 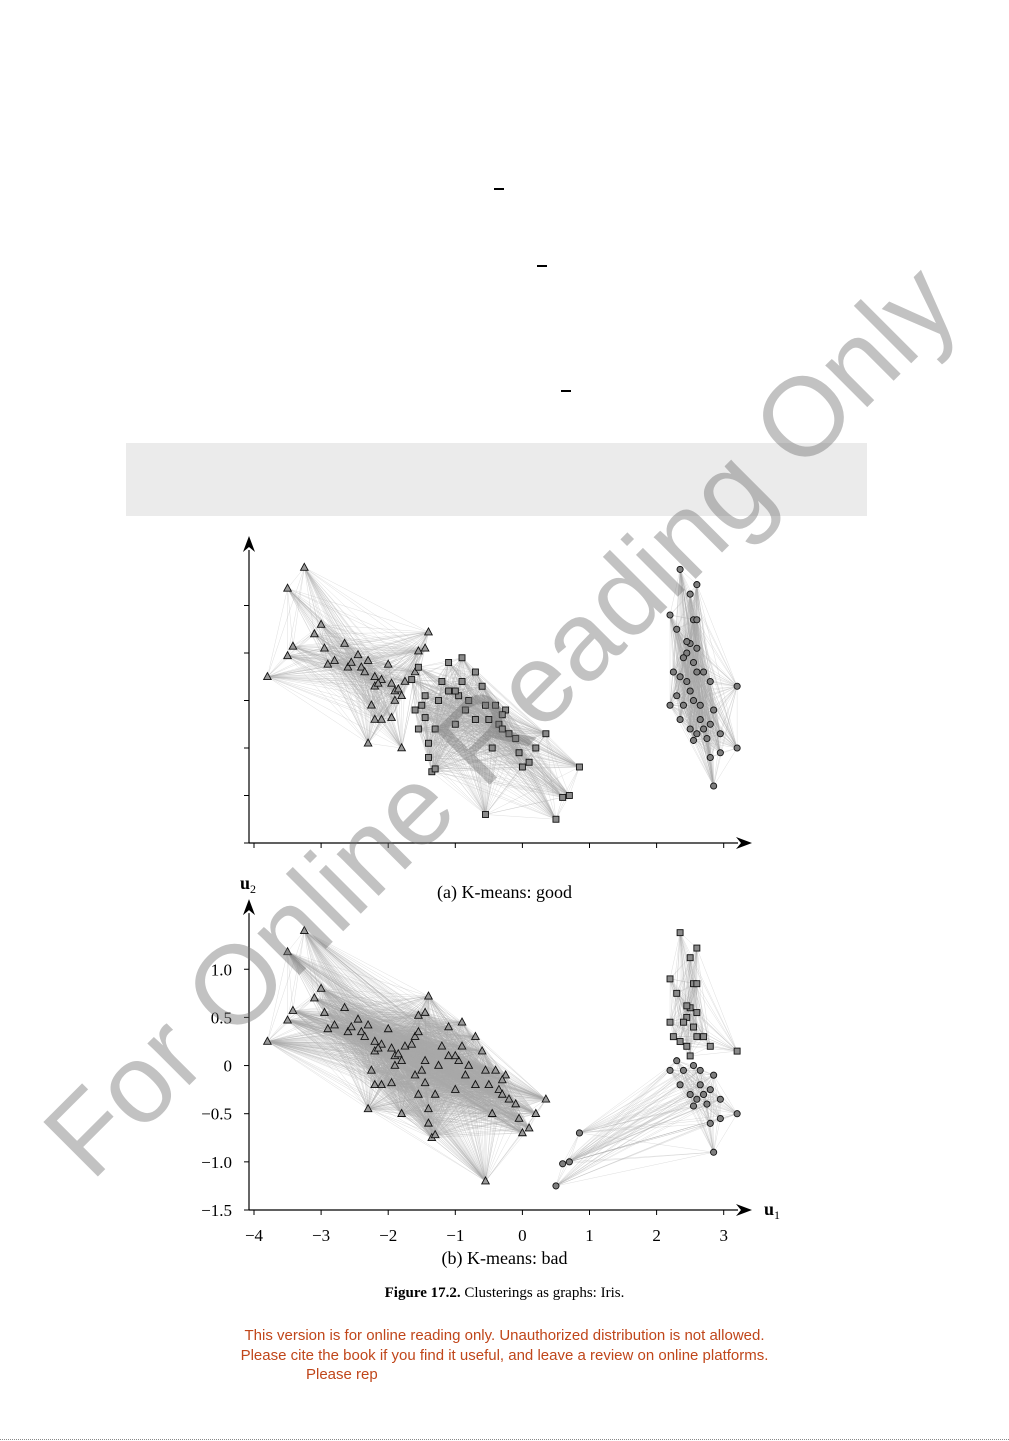 I want to click on example-box, so click(x=496, y=479).